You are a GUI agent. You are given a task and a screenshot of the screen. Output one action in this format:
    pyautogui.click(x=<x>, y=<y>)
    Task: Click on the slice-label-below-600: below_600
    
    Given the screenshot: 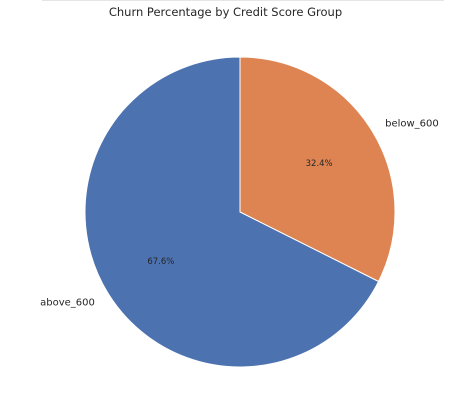 What is the action you would take?
    pyautogui.click(x=412, y=123)
    